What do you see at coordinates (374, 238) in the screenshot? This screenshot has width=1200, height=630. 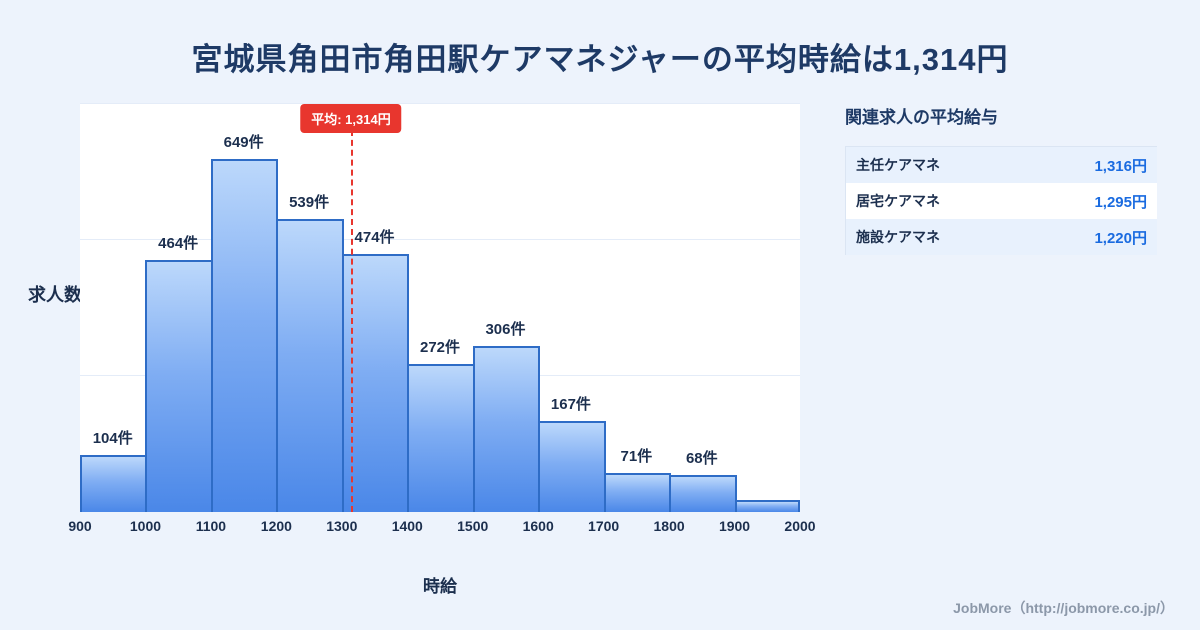 I see `bar-value-label: 474件` at bounding box center [374, 238].